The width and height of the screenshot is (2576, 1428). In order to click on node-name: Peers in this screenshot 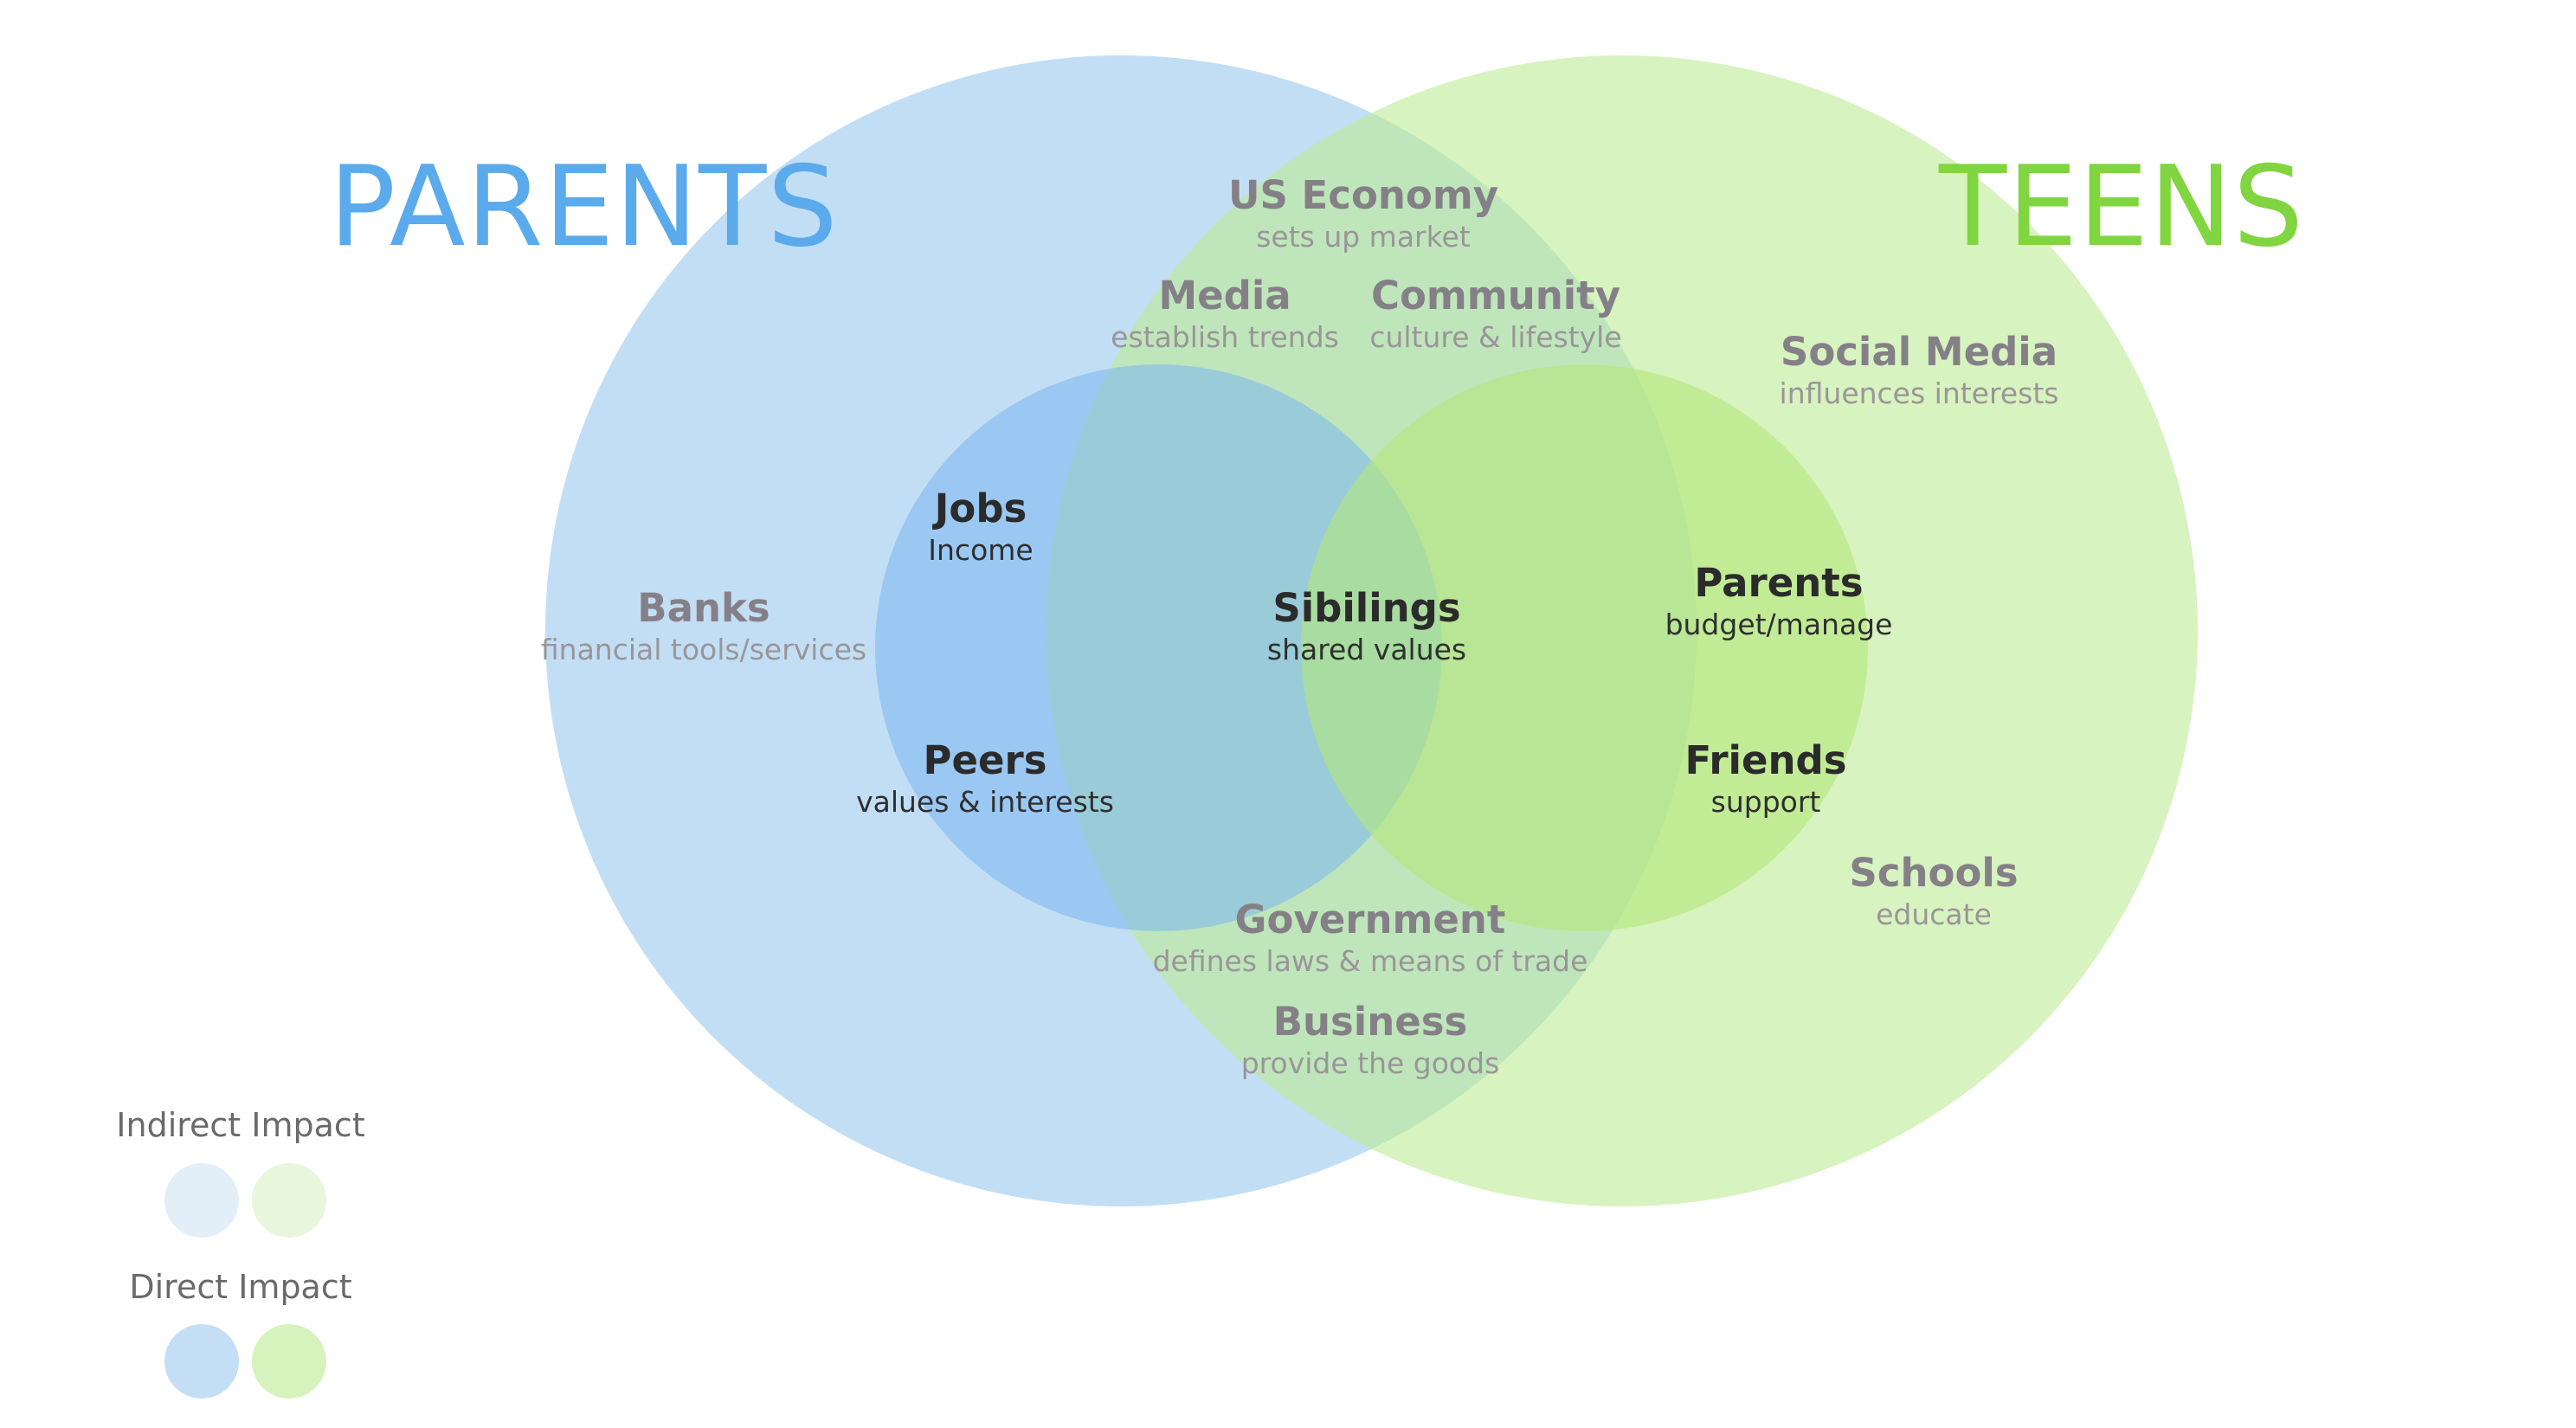, I will do `click(985, 760)`.